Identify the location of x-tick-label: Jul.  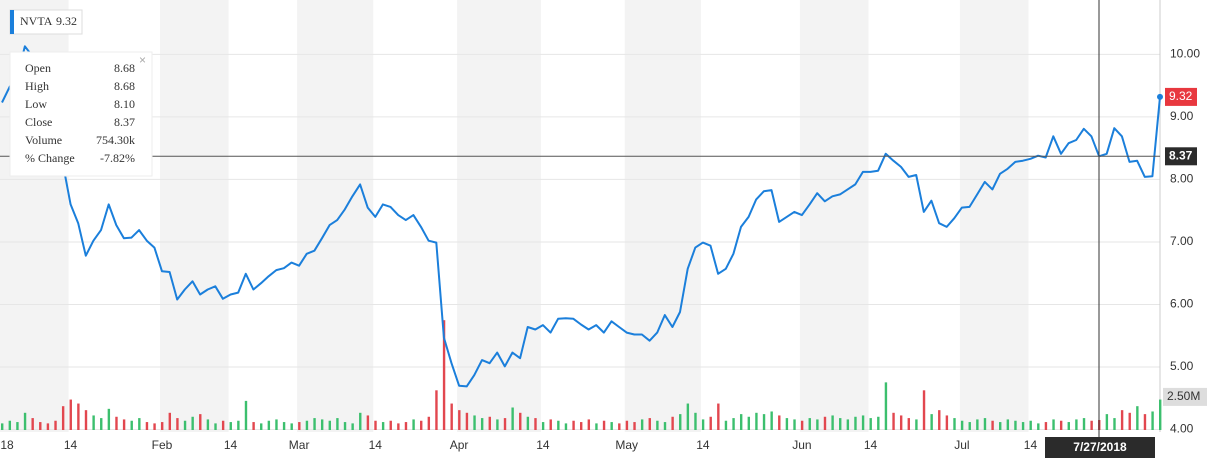
(961, 445).